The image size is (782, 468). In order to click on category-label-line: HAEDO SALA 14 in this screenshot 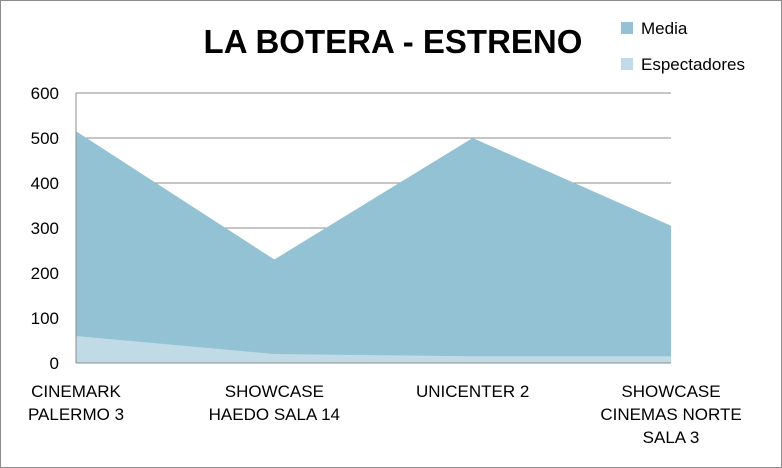, I will do `click(274, 414)`.